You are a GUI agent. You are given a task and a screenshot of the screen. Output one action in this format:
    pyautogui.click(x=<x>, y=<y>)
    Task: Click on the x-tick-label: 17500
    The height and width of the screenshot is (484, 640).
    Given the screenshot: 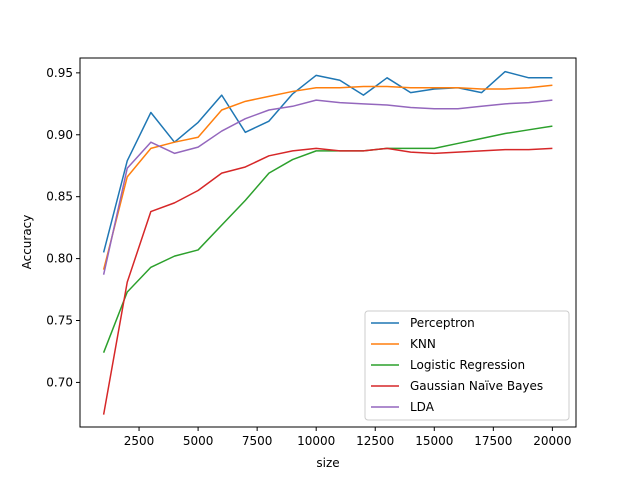 What is the action you would take?
    pyautogui.click(x=493, y=441)
    